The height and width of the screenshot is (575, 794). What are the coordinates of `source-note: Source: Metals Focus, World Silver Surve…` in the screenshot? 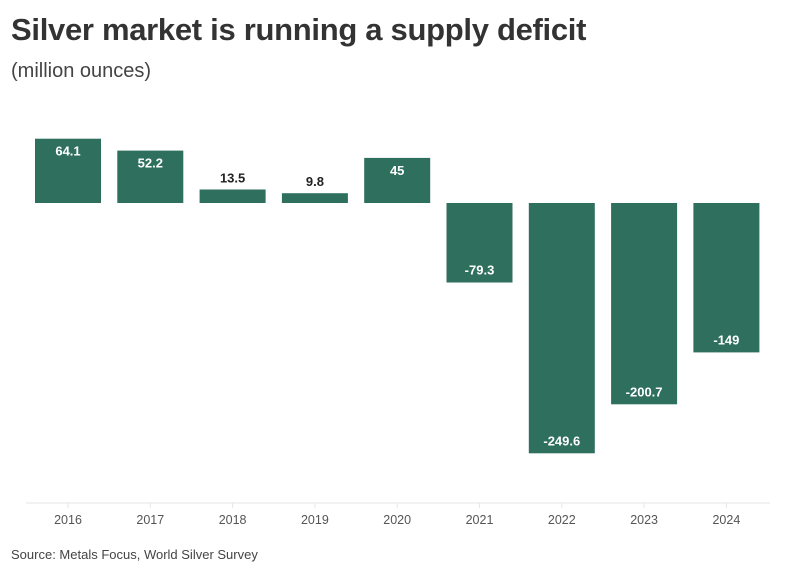 It's located at (134, 554).